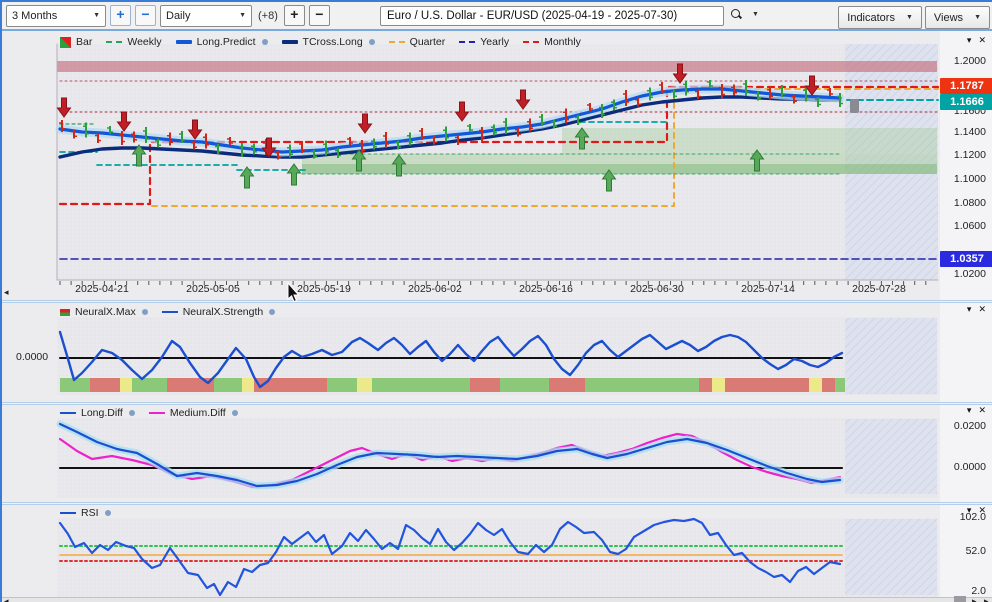 This screenshot has width=992, height=602. I want to click on legend-label: Long.Predict, so click(226, 42).